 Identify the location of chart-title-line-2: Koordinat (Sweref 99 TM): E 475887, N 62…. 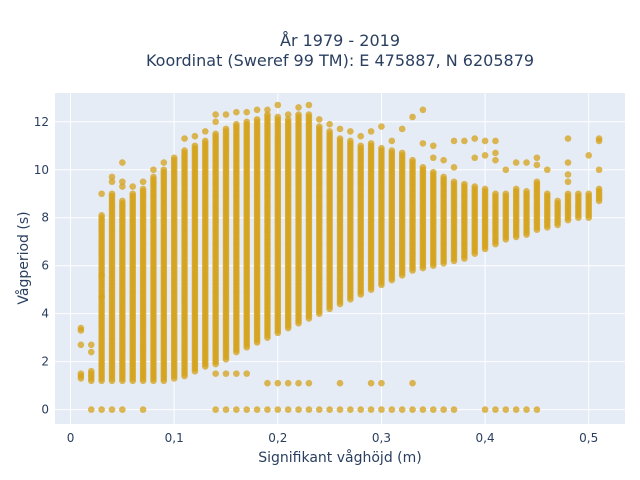
(340, 60).